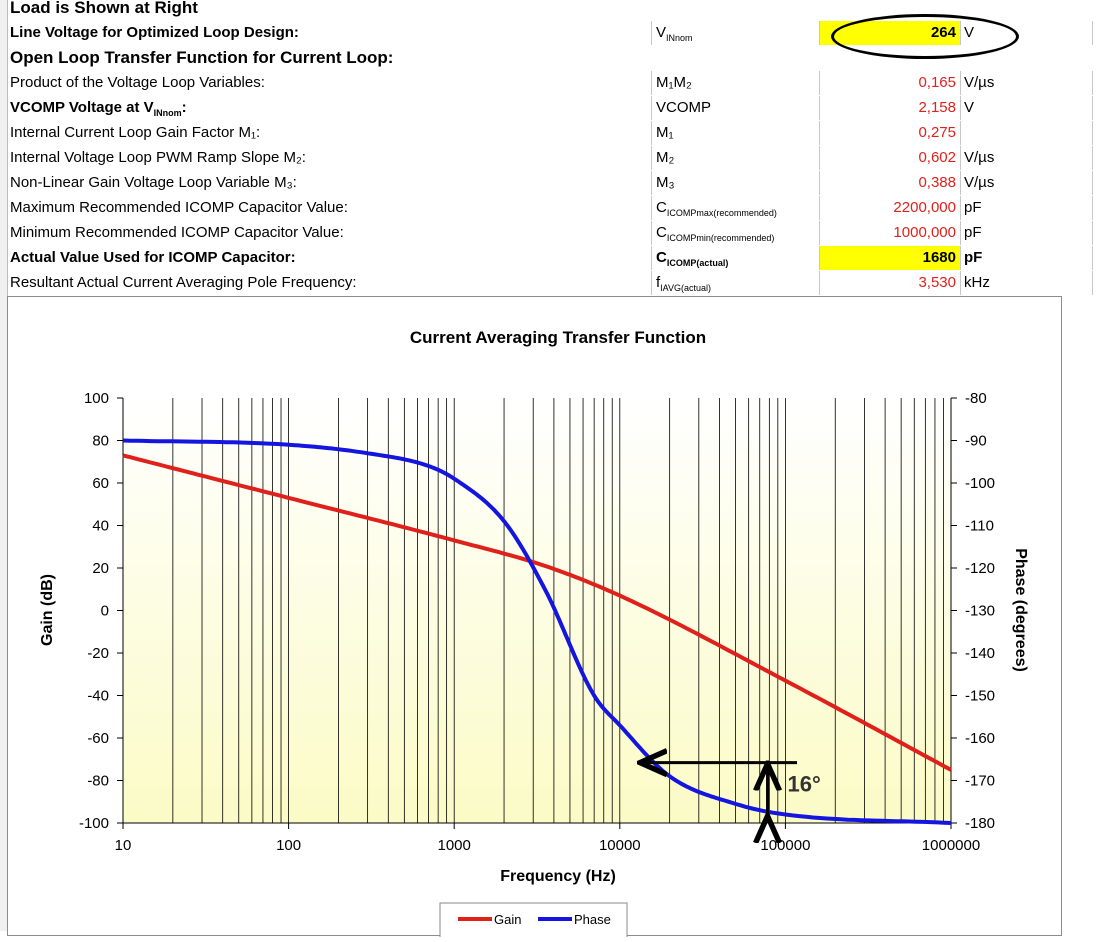 The width and height of the screenshot is (1105, 942). I want to click on y2-tick-label: -150, so click(980, 696).